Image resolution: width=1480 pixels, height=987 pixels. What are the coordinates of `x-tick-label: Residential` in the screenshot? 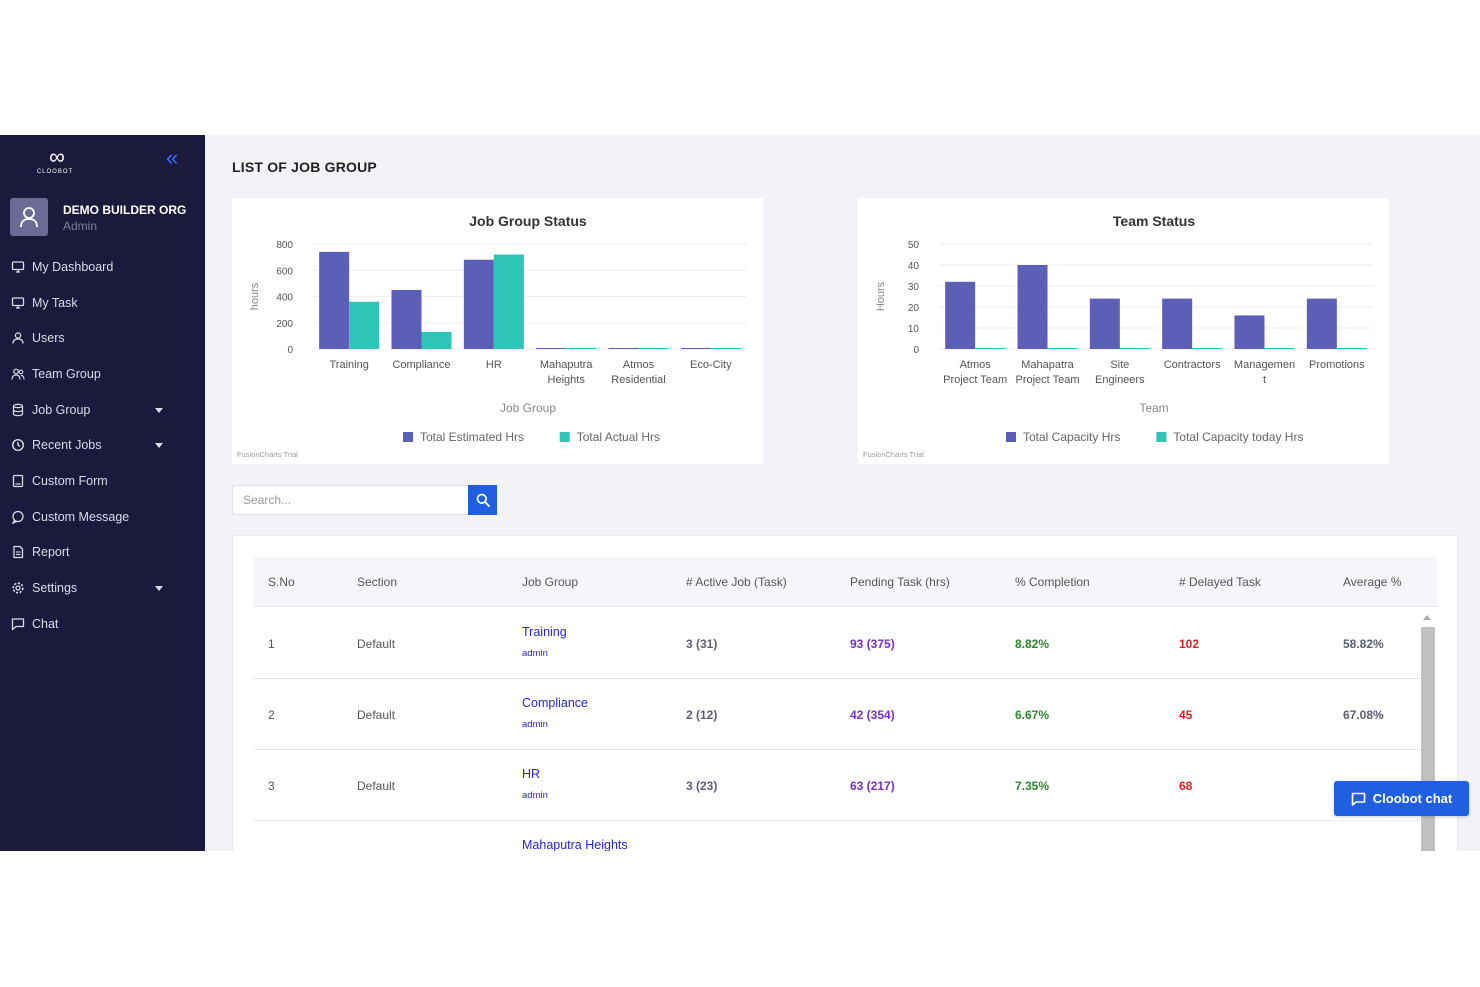 It's located at (638, 380).